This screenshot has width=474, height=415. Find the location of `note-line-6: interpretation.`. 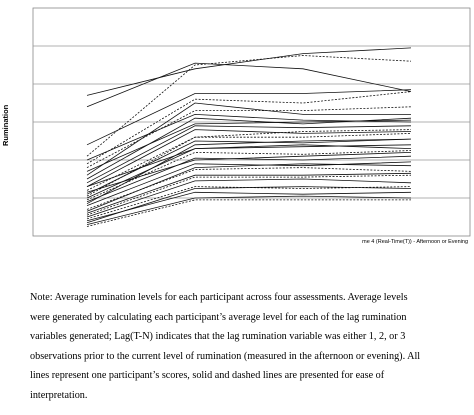

note-line-6: interpretation. is located at coordinates (59, 395).